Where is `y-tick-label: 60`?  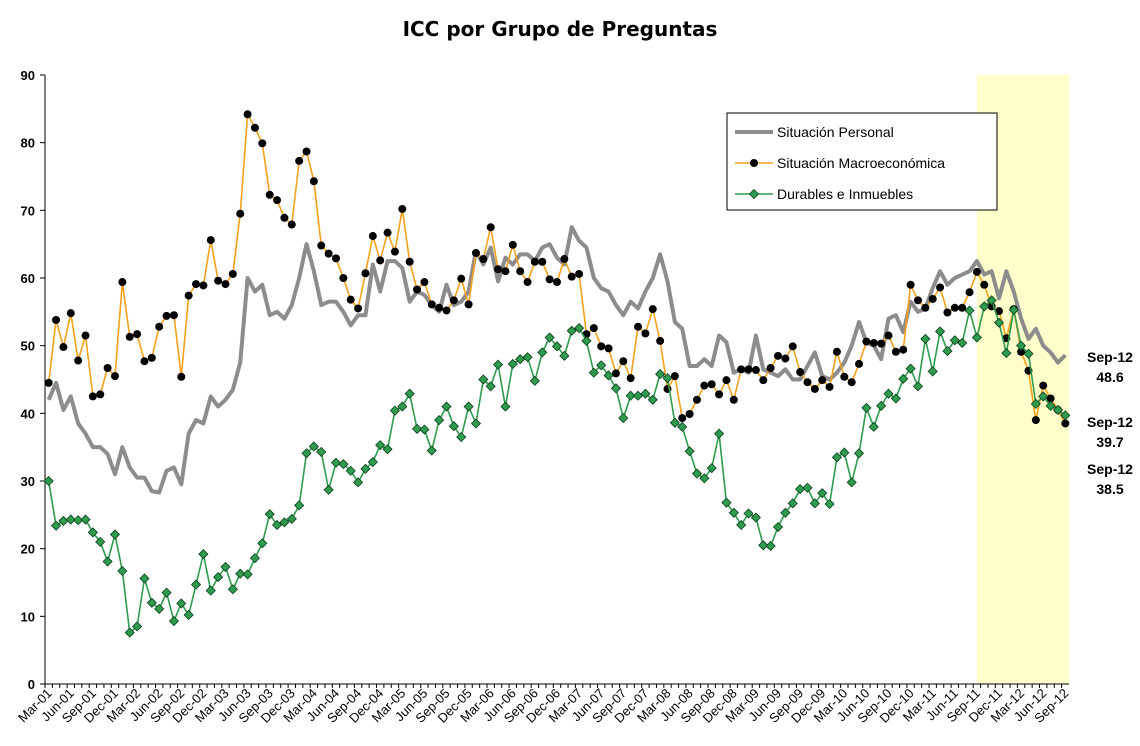
y-tick-label: 60 is located at coordinates (28, 278).